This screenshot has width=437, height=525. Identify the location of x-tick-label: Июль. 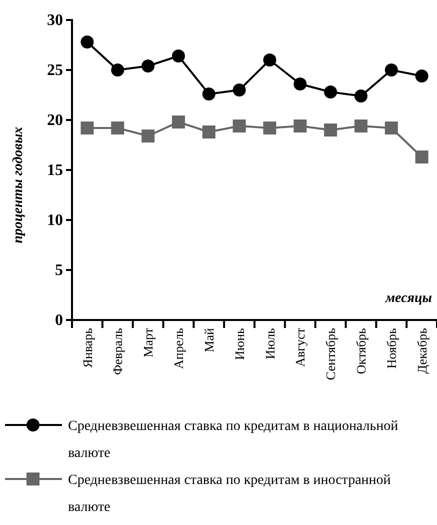
(270, 344).